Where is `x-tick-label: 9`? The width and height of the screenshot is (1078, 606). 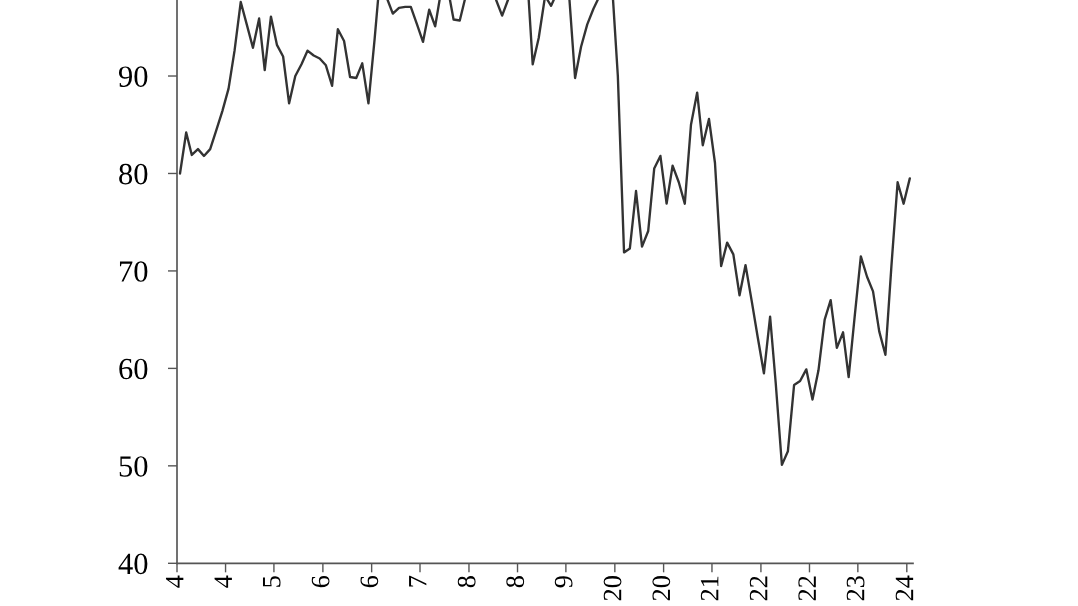
x-tick-label: 9 is located at coordinates (563, 582).